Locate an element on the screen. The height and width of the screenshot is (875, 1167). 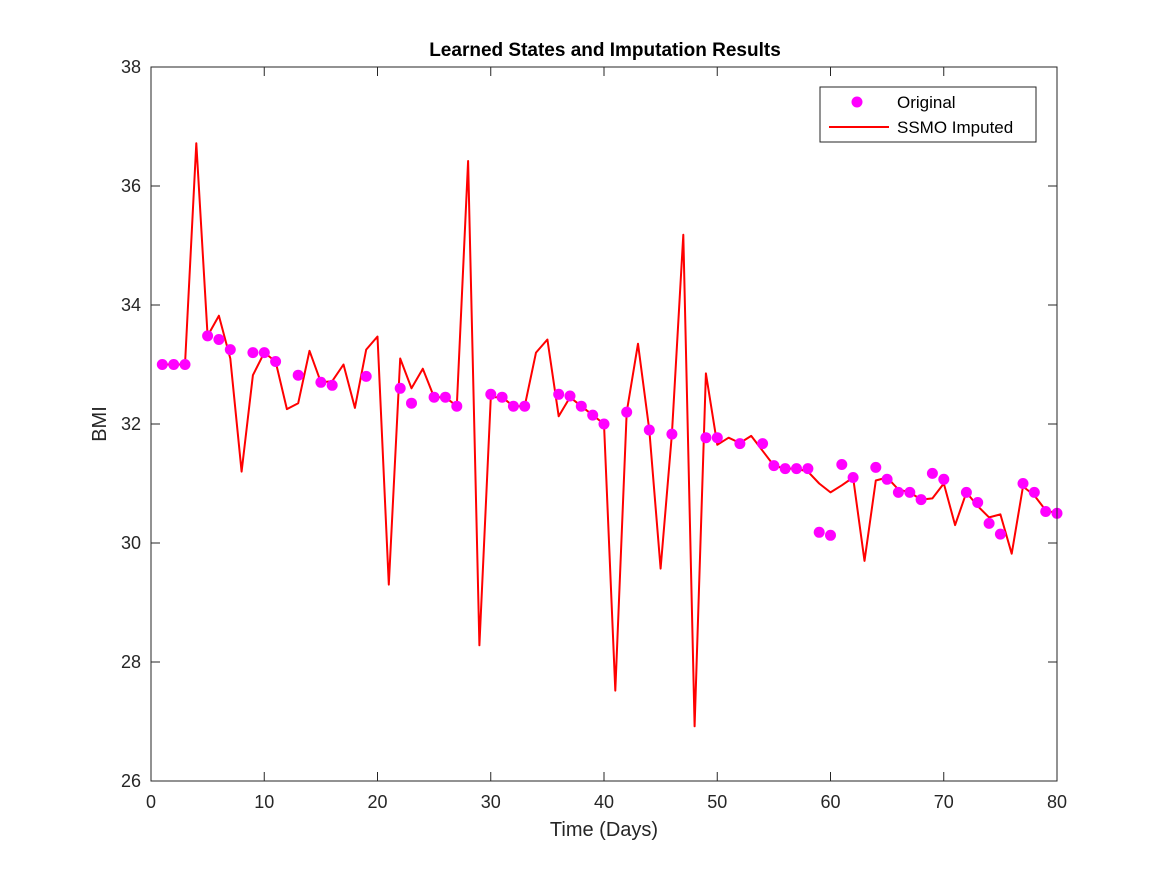
y-tick-label: 30 is located at coordinates (131, 543).